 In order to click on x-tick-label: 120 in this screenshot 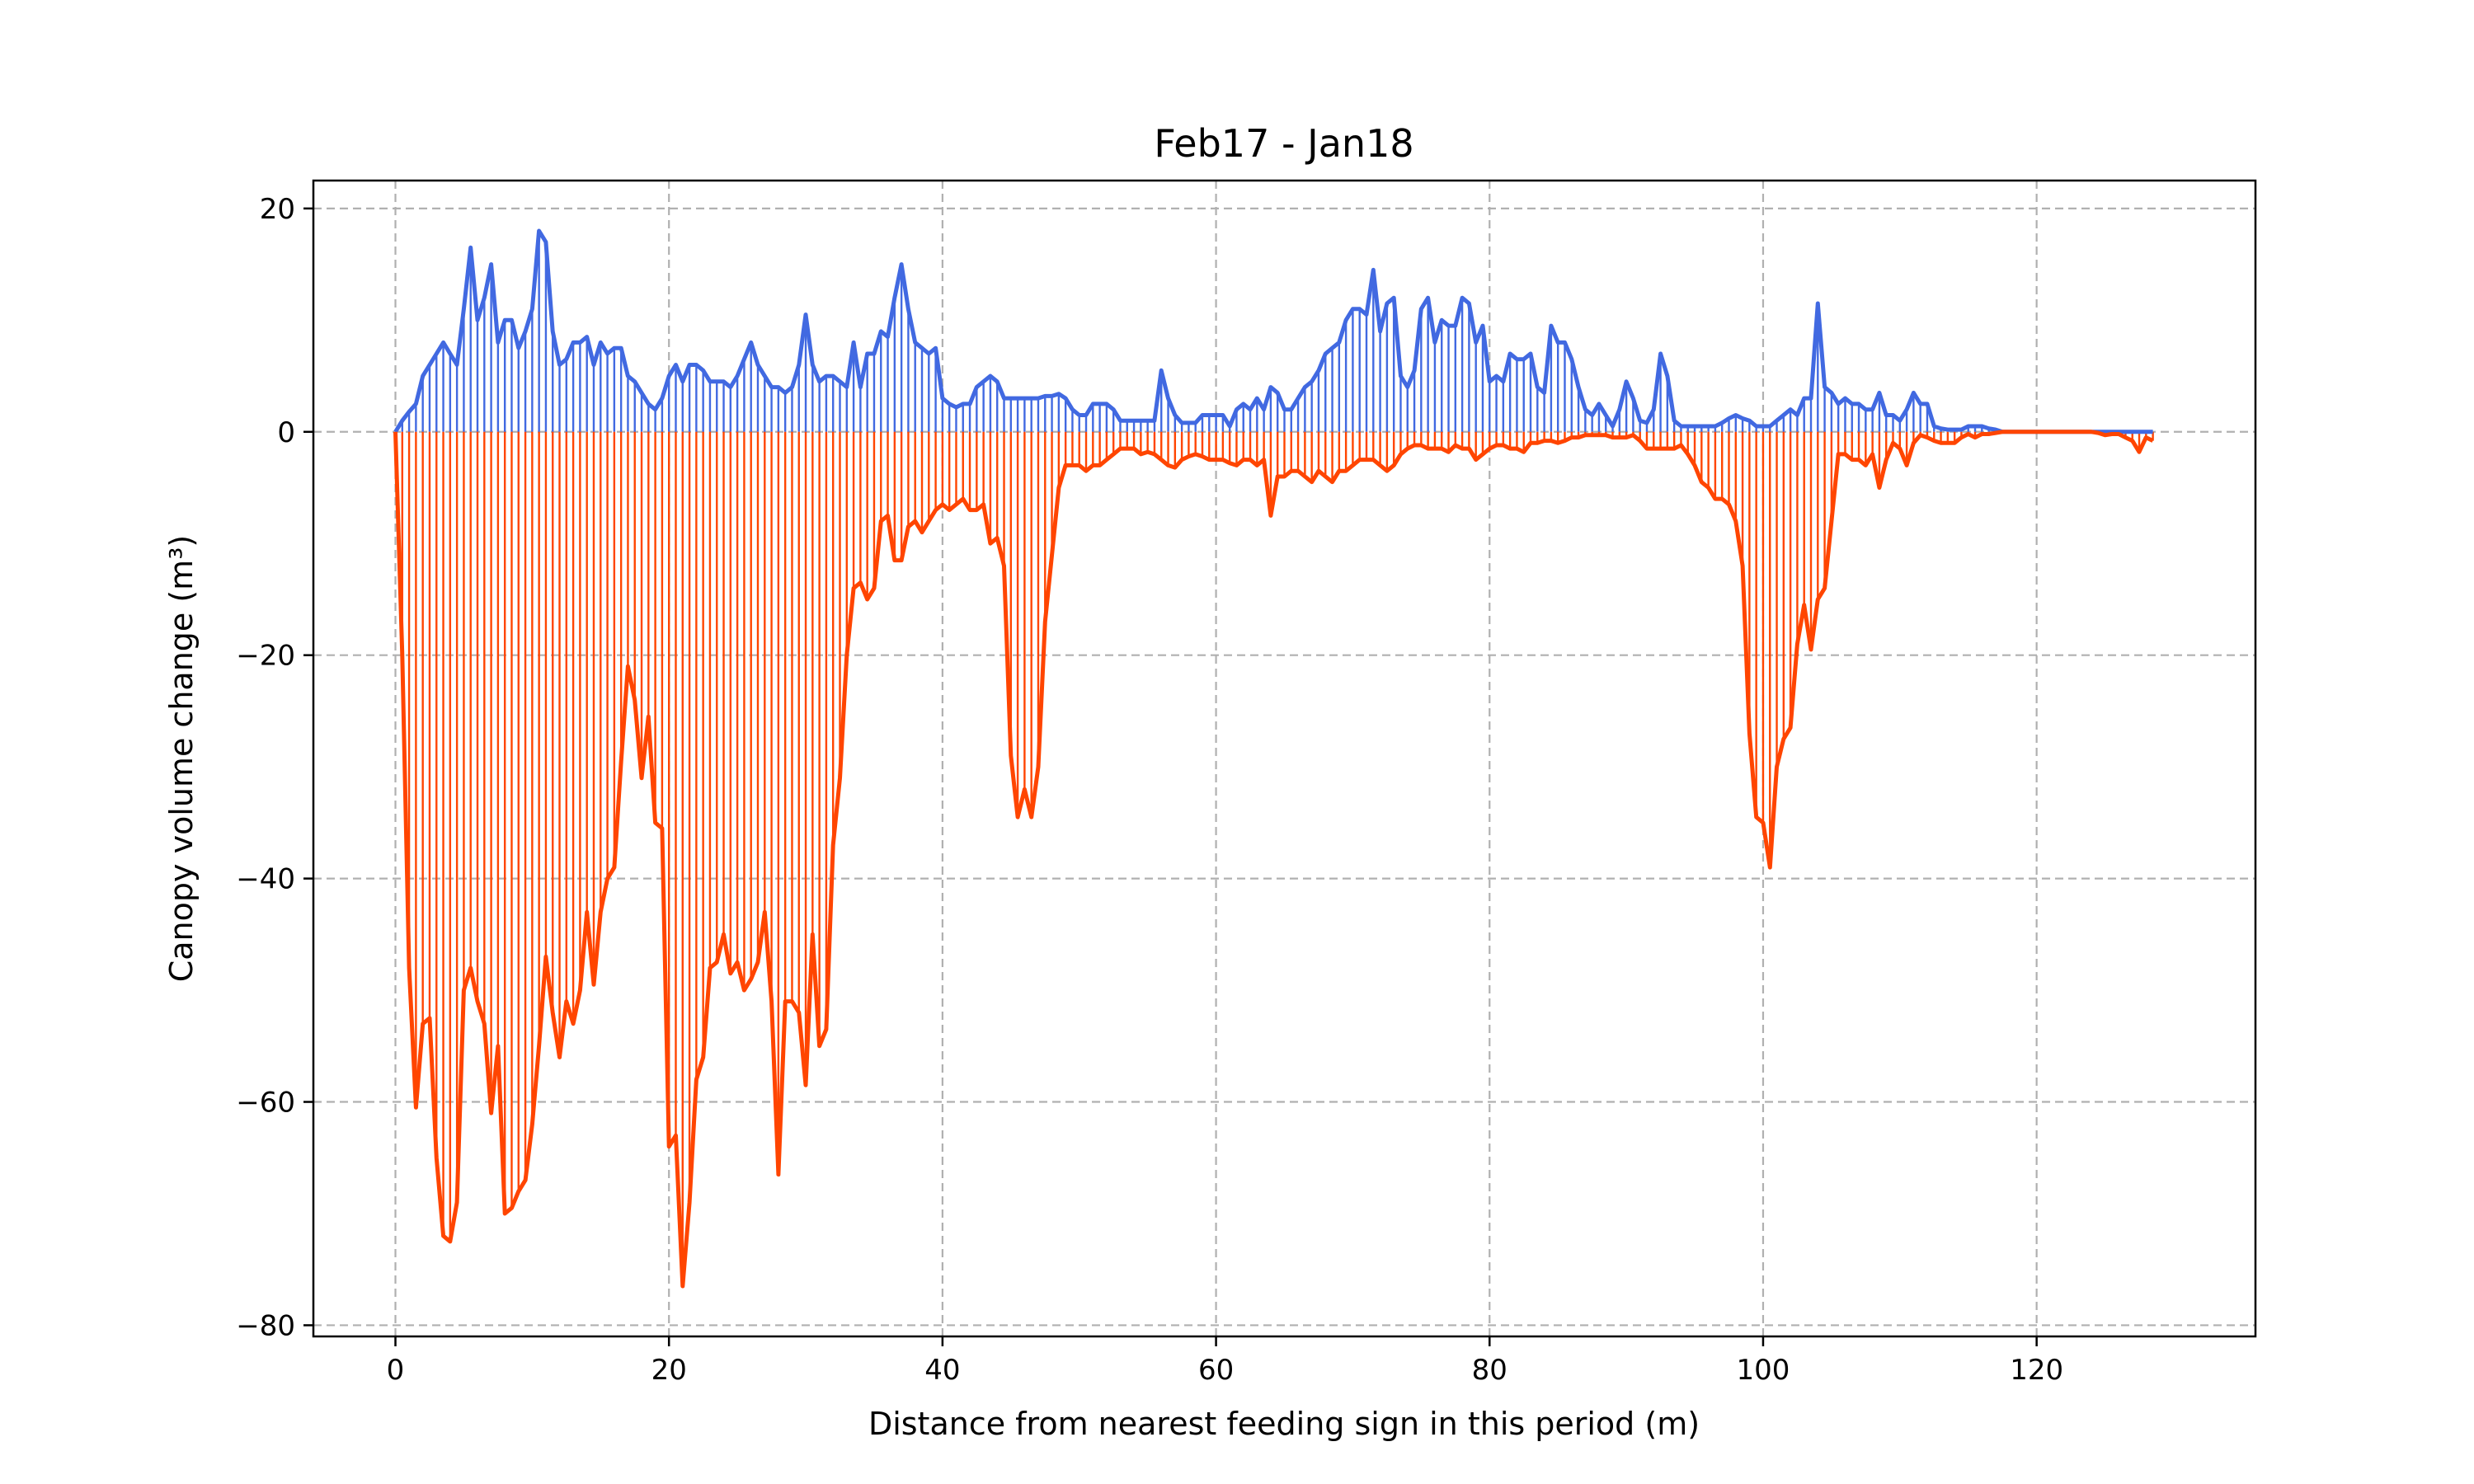, I will do `click(2036, 1370)`.